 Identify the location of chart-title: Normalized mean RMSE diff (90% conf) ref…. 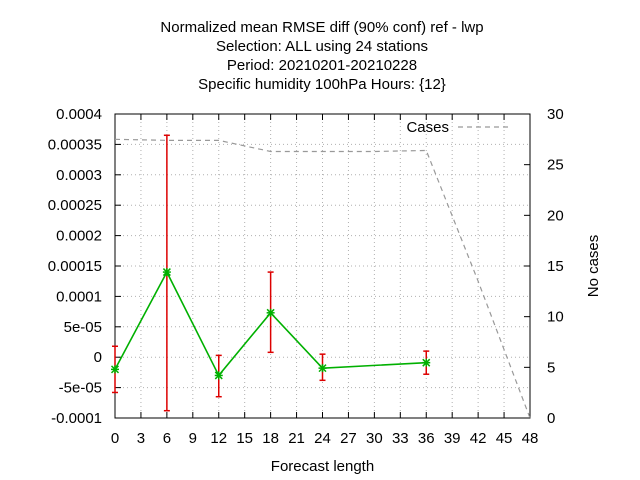
(321, 56).